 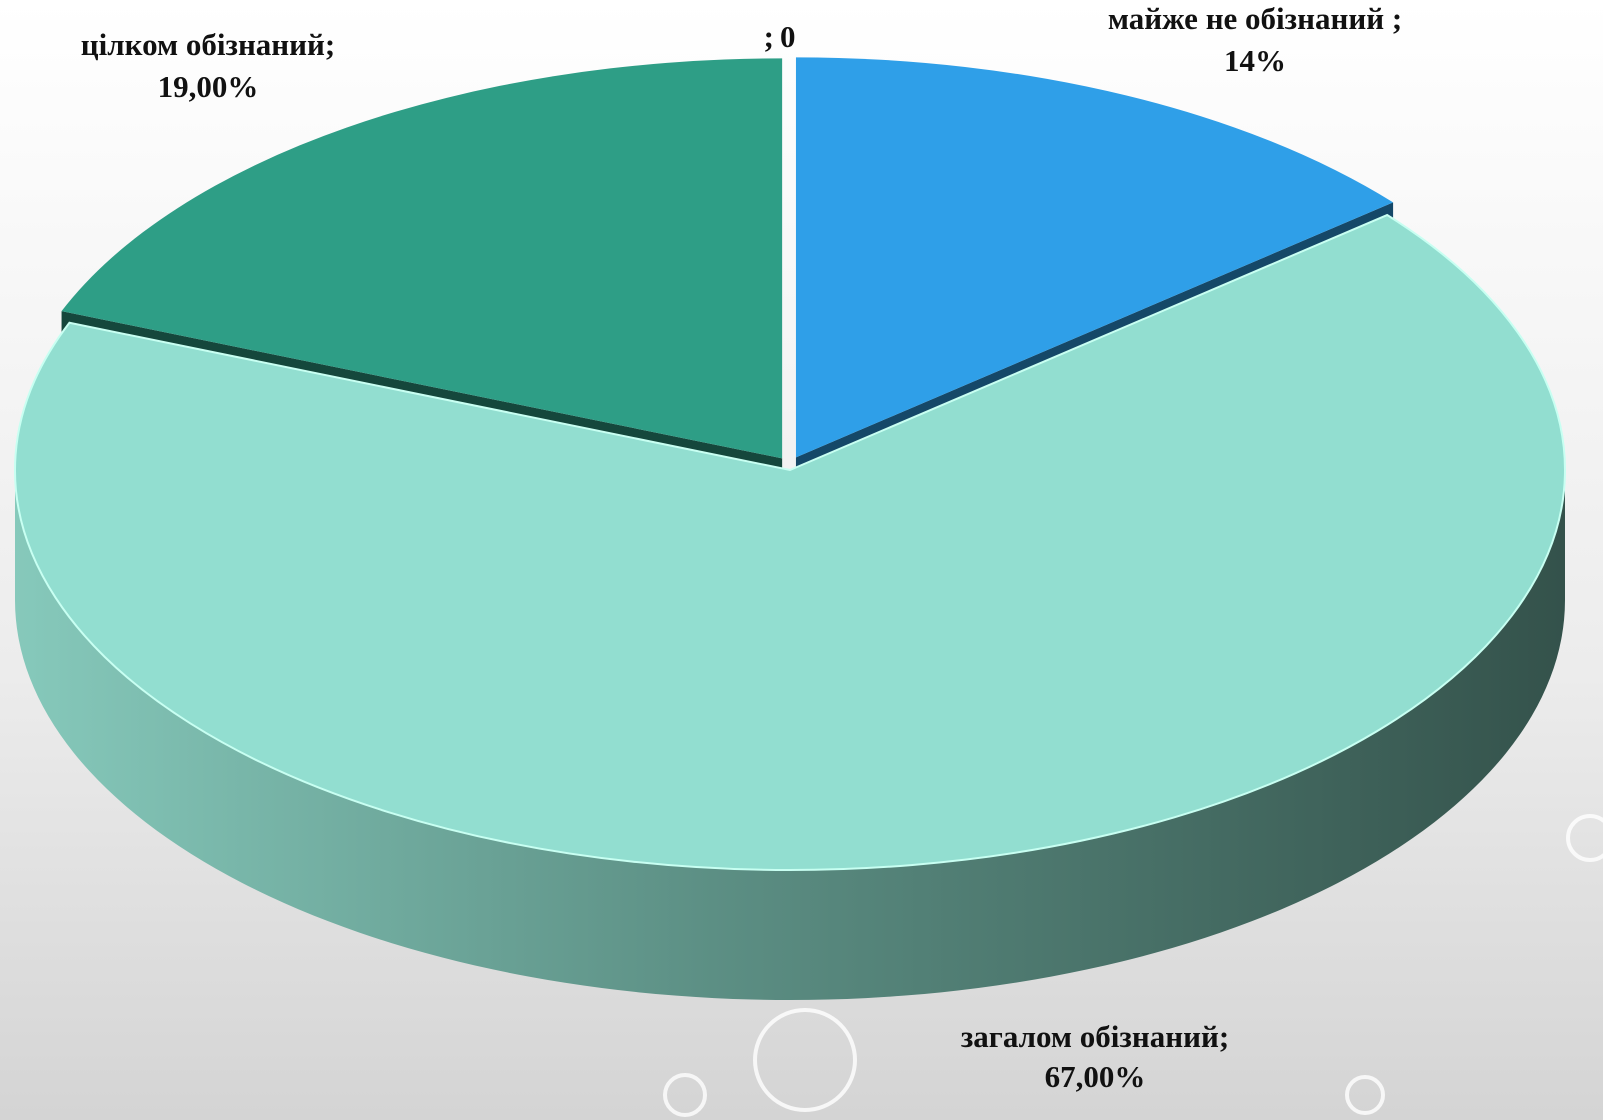 I want to click on data-label-value: 0, so click(x=788, y=36).